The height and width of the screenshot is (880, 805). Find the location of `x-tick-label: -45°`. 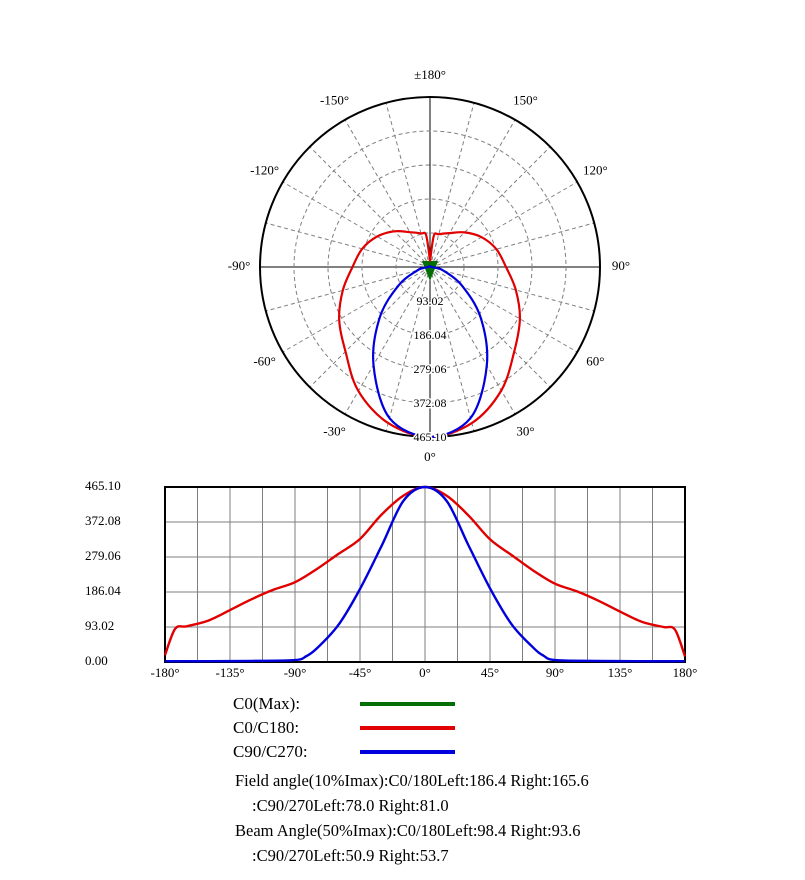

x-tick-label: -45° is located at coordinates (360, 672).